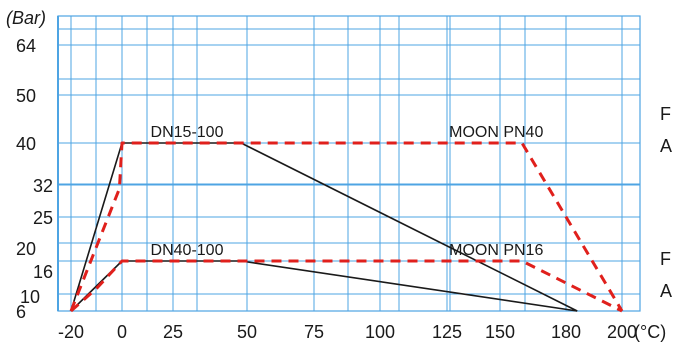  Describe the element at coordinates (496, 132) in the screenshot. I see `series-annotation: MOON PN40` at that location.